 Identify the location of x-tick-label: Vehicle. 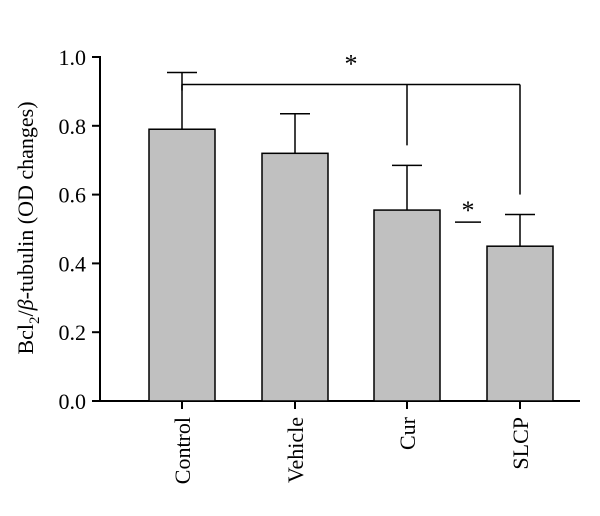
(295, 450).